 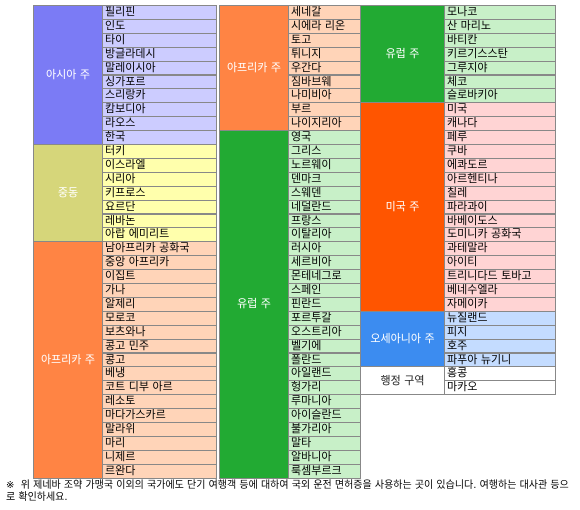 I want to click on country-cell: 칠레, so click(x=500, y=193).